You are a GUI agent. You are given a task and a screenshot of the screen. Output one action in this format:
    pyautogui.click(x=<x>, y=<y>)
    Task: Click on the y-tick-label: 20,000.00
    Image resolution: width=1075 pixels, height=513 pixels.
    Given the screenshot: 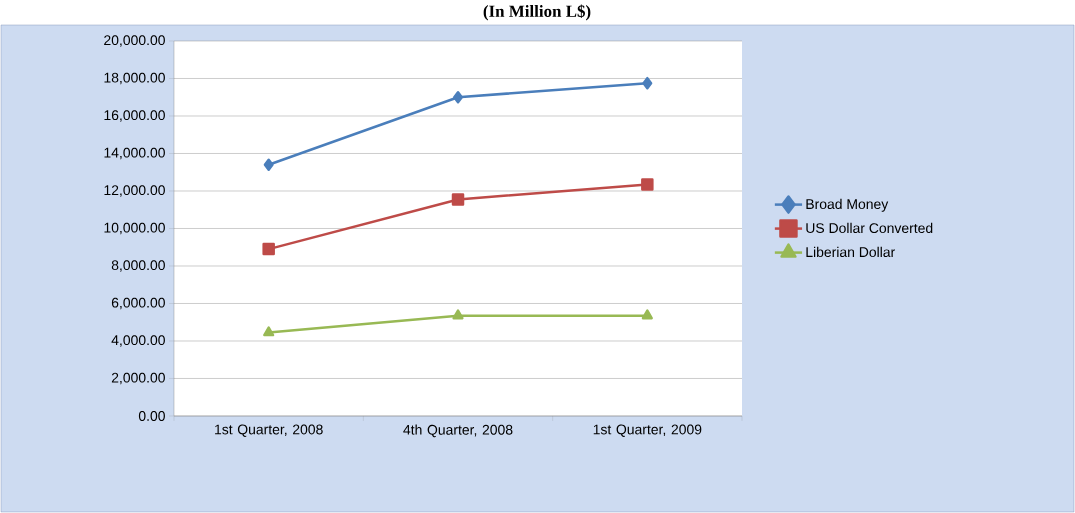 What is the action you would take?
    pyautogui.click(x=134, y=41)
    